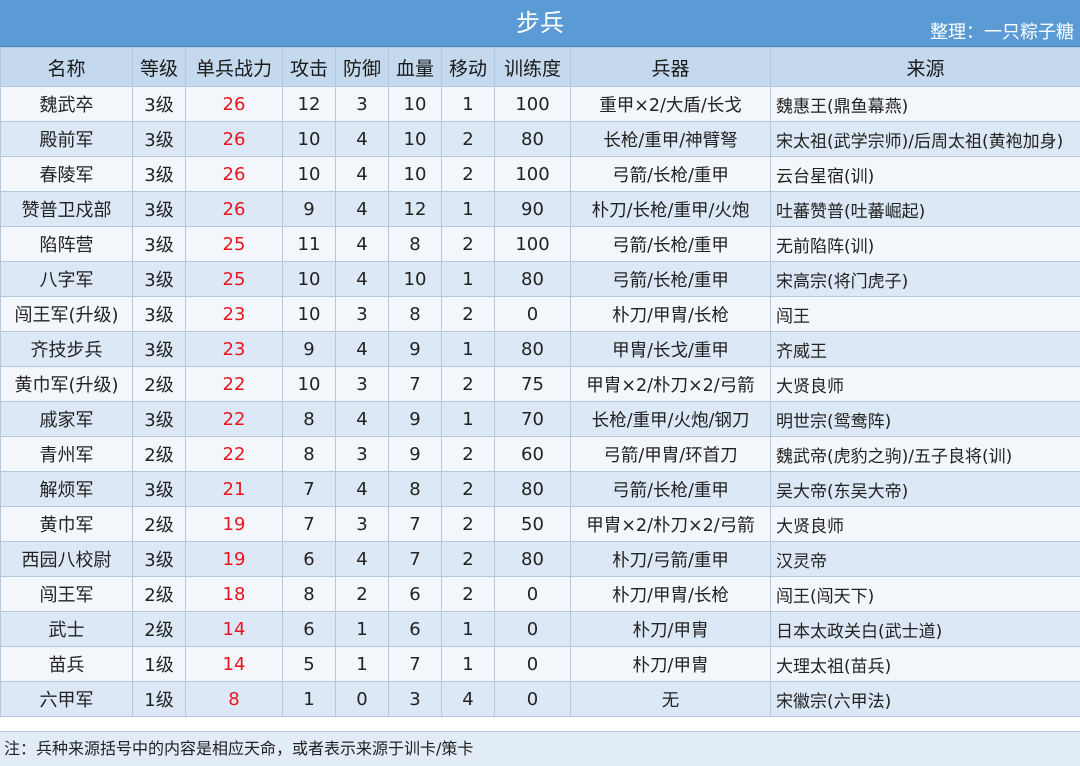 The image size is (1080, 766). Describe the element at coordinates (925, 279) in the screenshot. I see `source-cell: 宋高宗(将门虎子)` at that location.